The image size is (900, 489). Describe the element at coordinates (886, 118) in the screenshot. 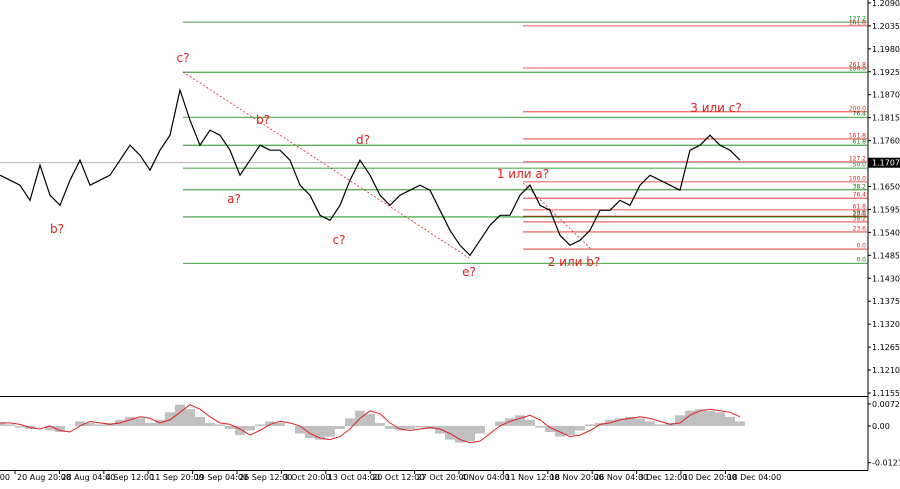

I see `y-tick-label: 1.1815` at that location.